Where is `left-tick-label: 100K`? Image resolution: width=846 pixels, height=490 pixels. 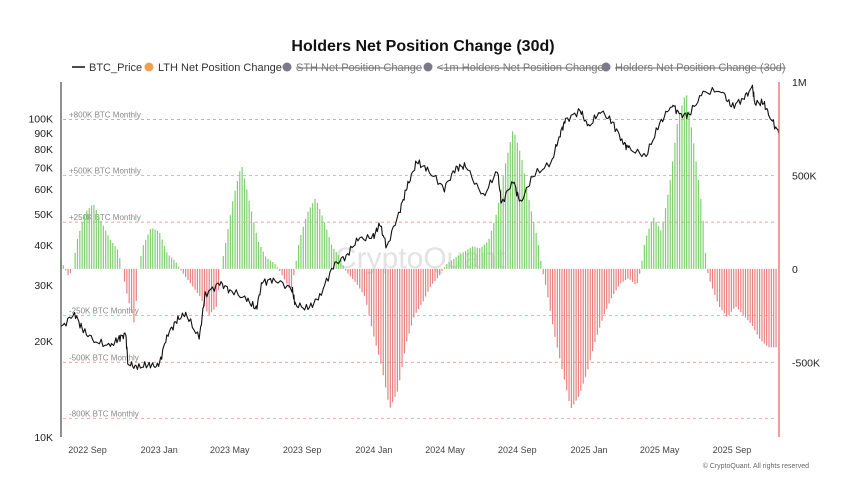
left-tick-label: 100K is located at coordinates (40, 119).